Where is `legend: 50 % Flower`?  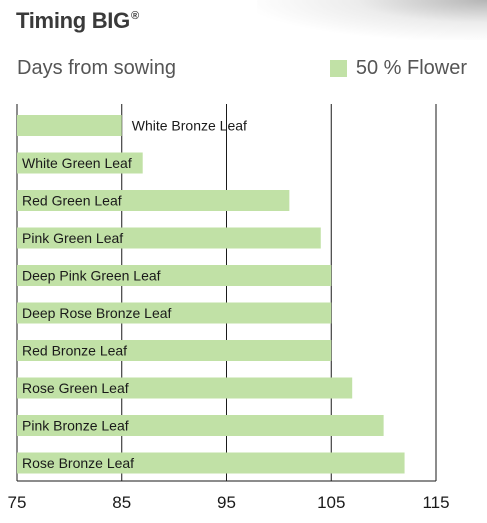
legend: 50 % Flower is located at coordinates (398, 68).